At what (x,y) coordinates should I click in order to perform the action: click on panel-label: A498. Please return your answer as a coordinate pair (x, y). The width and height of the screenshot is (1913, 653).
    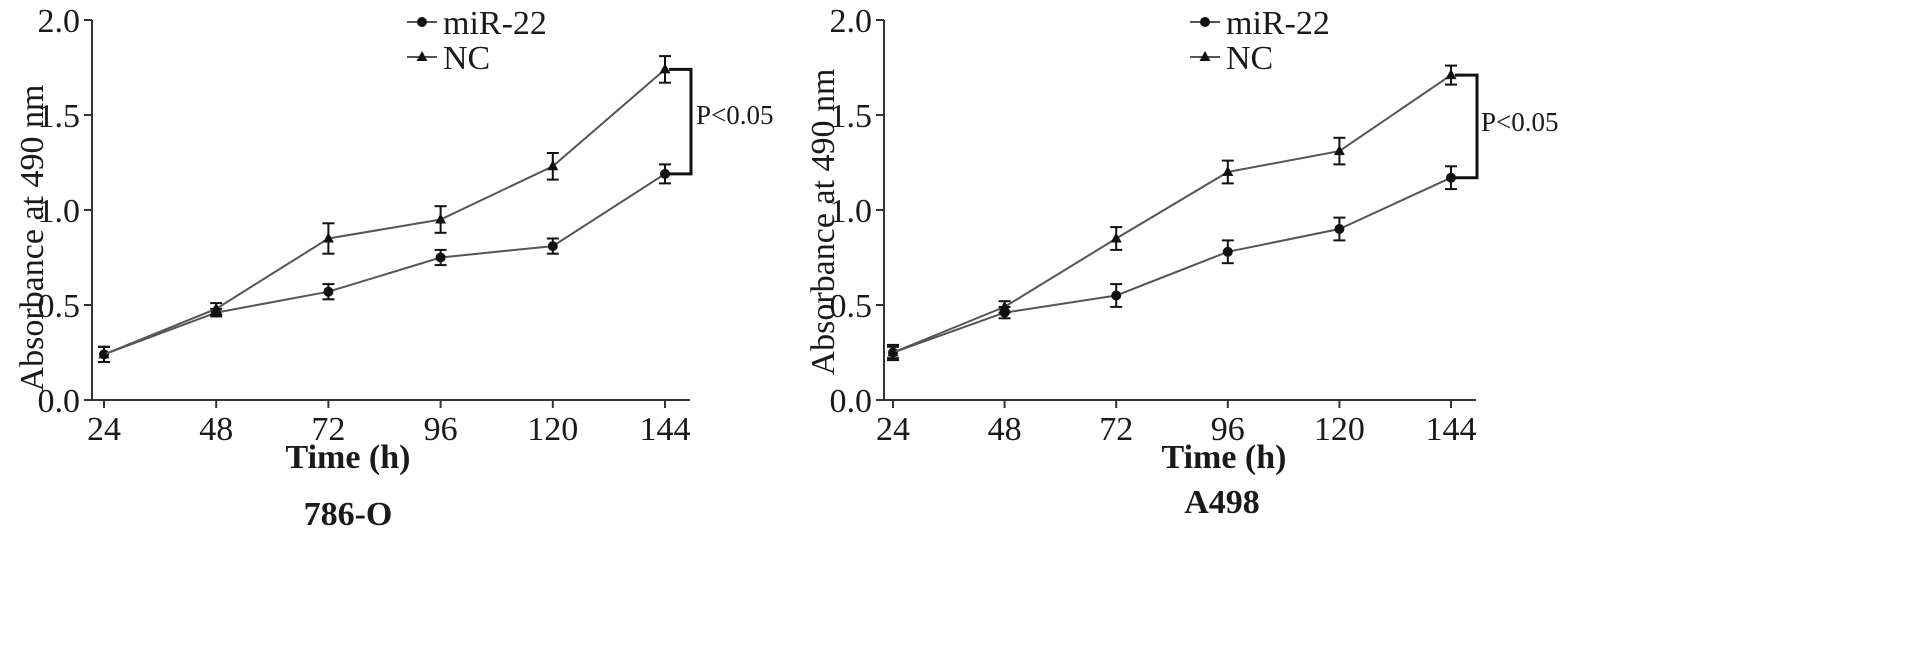
    Looking at the image, I should click on (1222, 502).